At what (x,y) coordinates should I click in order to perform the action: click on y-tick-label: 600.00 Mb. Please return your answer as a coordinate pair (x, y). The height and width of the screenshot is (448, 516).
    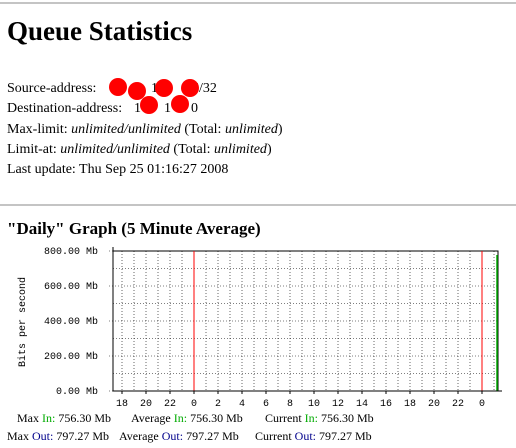
    Looking at the image, I should click on (71, 287).